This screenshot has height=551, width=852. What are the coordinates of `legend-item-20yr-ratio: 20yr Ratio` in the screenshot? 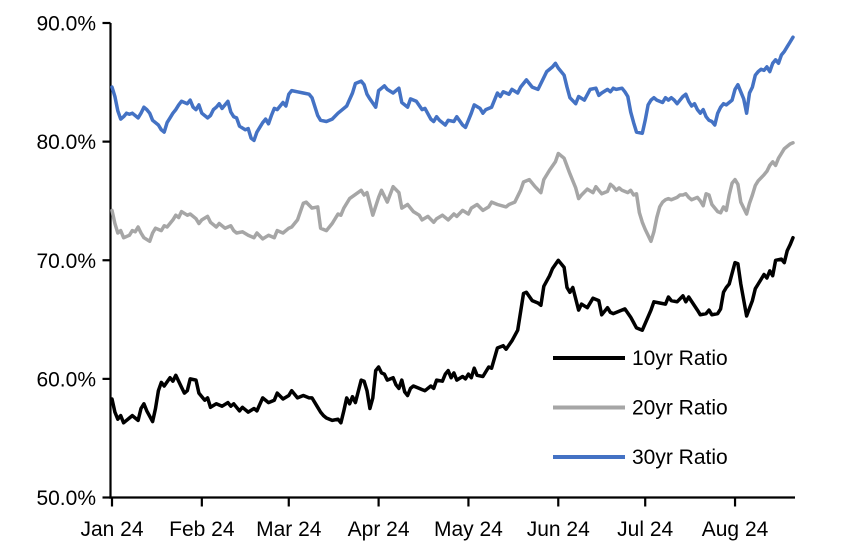 It's located at (640, 408).